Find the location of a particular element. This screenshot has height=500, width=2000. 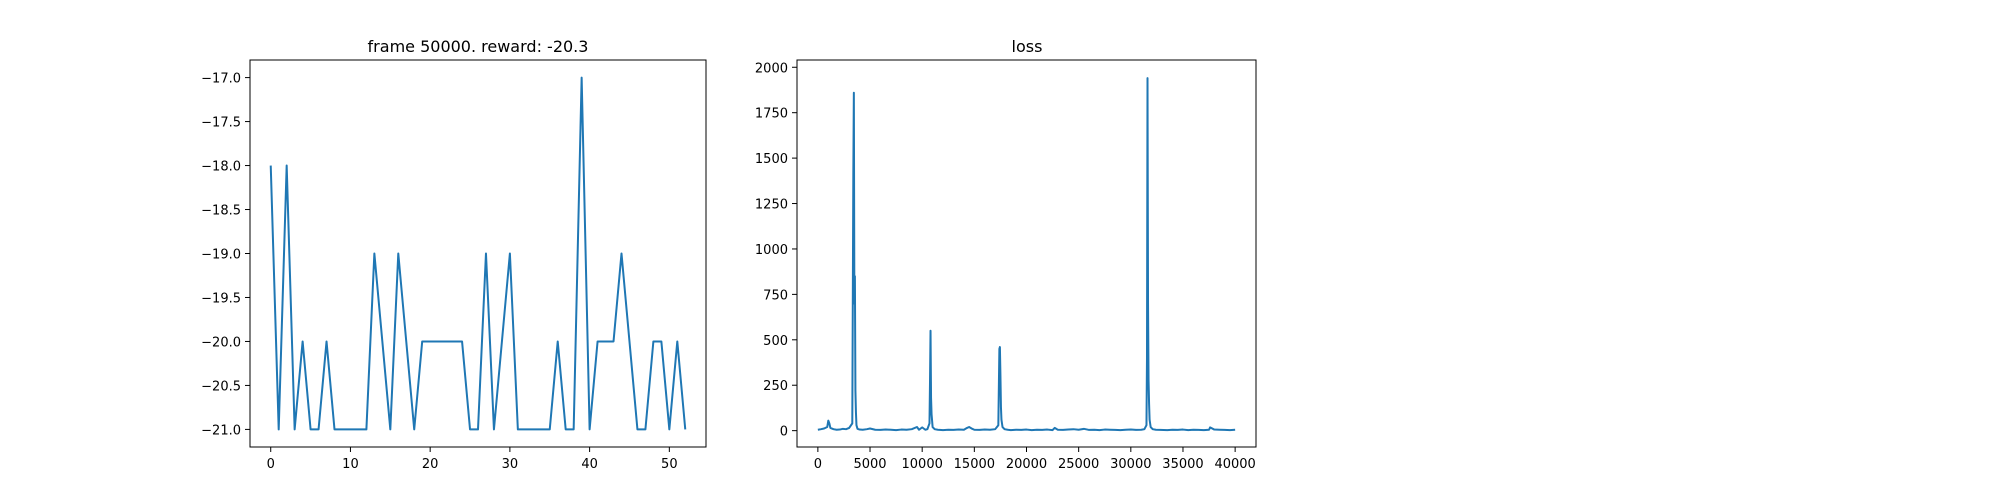

reward-y-tick-label: −18.0 is located at coordinates (221, 167).